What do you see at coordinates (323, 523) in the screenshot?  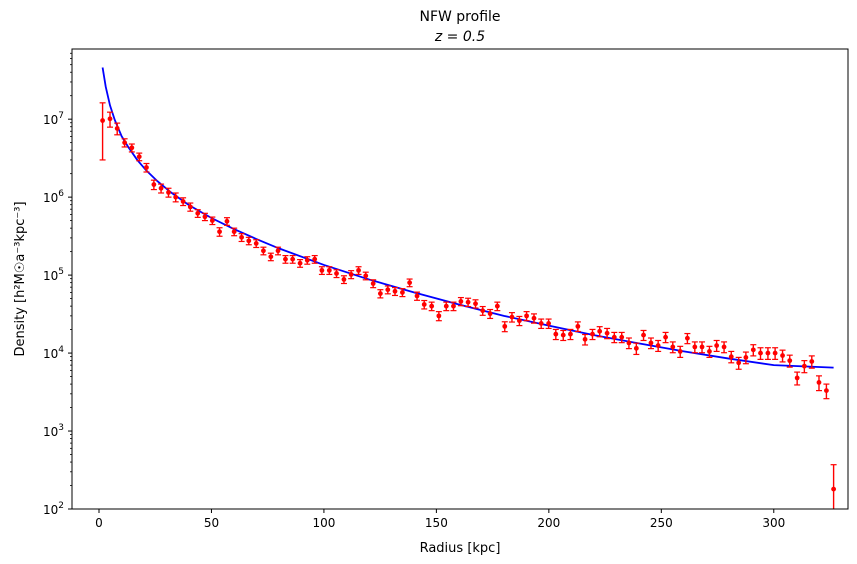 I see `x-tick-label: 100` at bounding box center [323, 523].